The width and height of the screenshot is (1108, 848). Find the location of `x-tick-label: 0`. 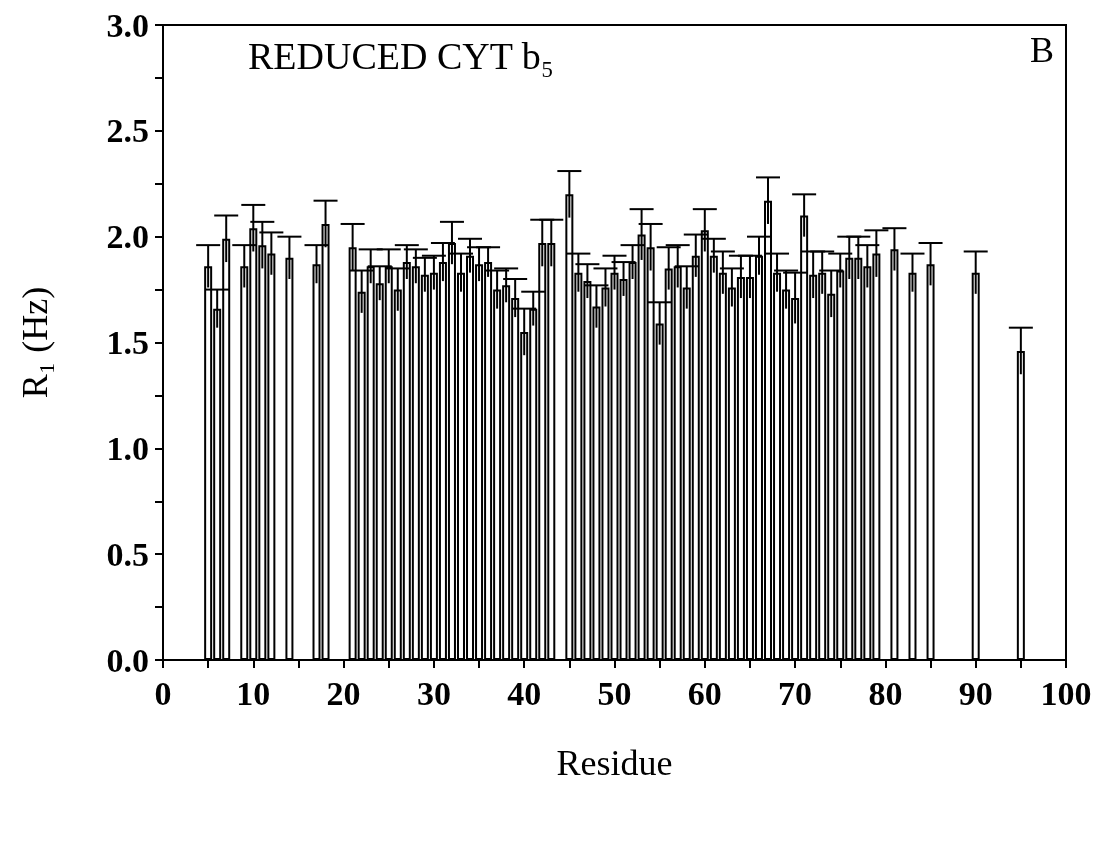

x-tick-label: 0 is located at coordinates (163, 693).